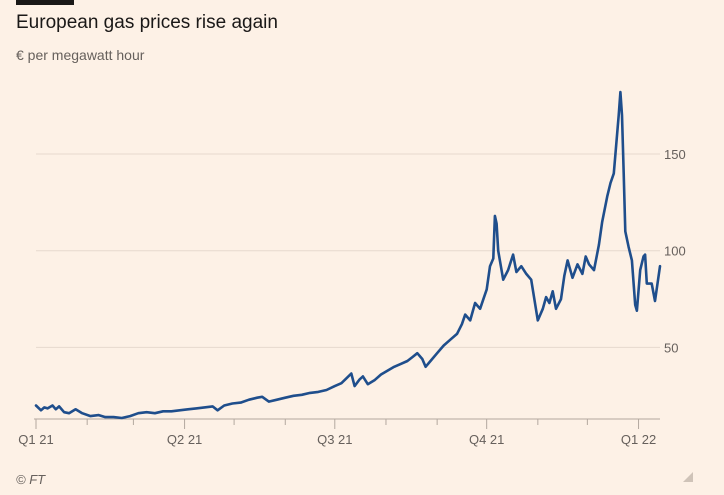  Describe the element at coordinates (675, 251) in the screenshot. I see `y-tick-label: 100` at that location.